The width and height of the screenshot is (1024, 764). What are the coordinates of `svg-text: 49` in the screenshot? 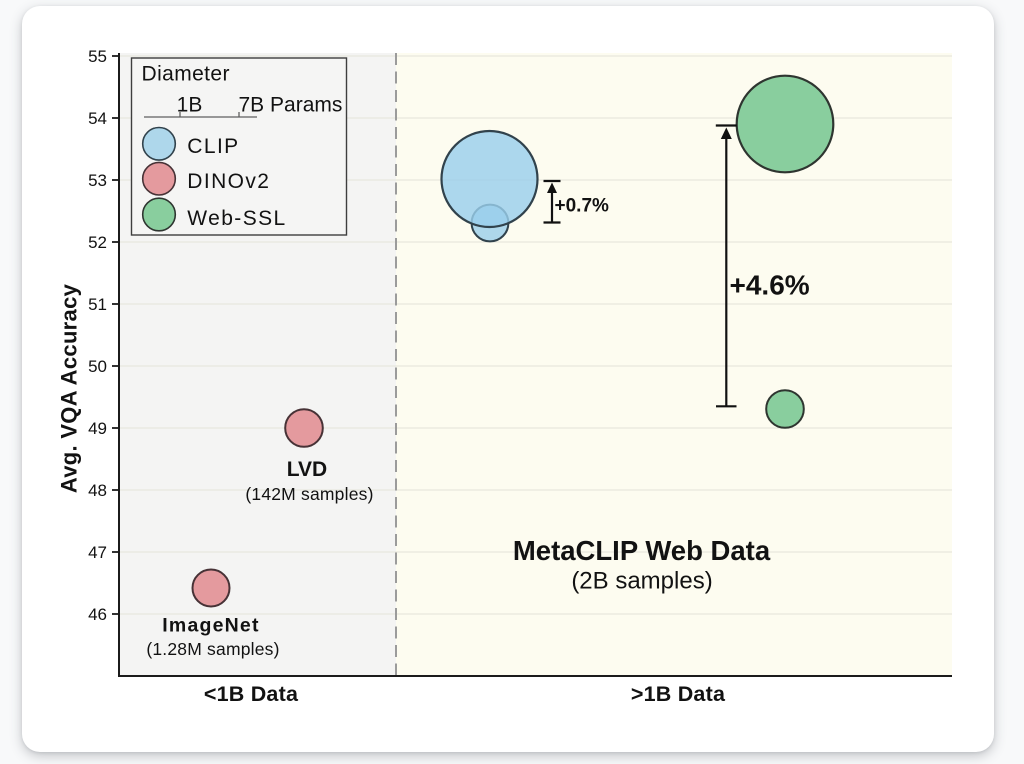 It's located at (97, 428).